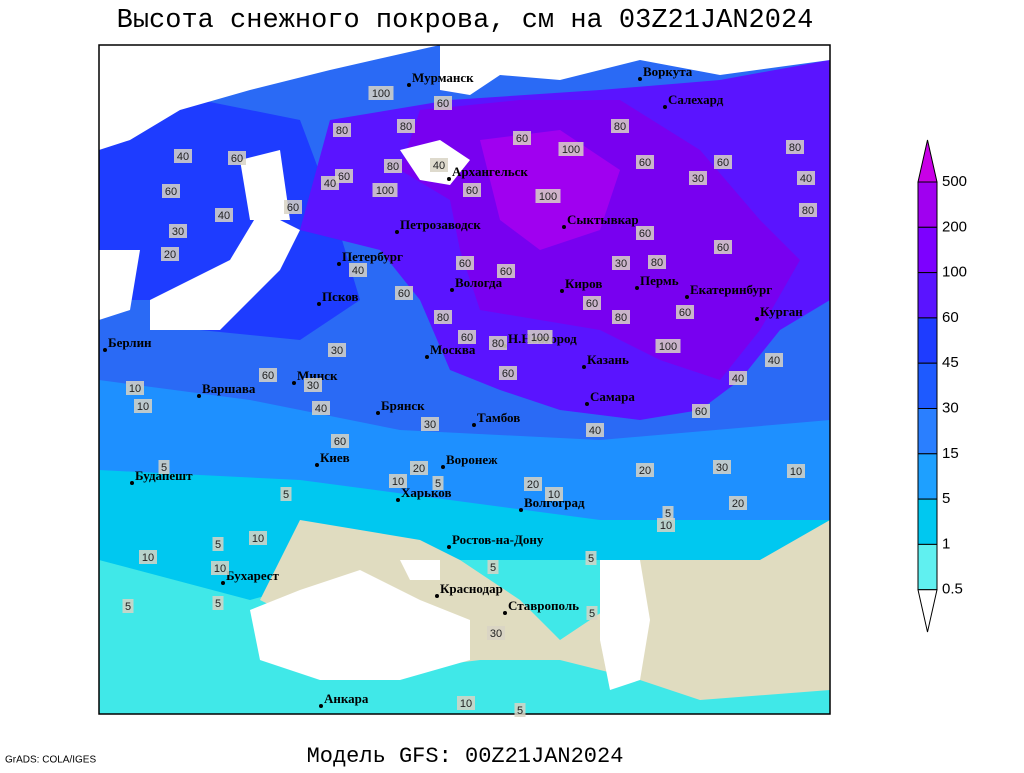  Describe the element at coordinates (443, 77) in the screenshot. I see `city: Мурманск` at that location.